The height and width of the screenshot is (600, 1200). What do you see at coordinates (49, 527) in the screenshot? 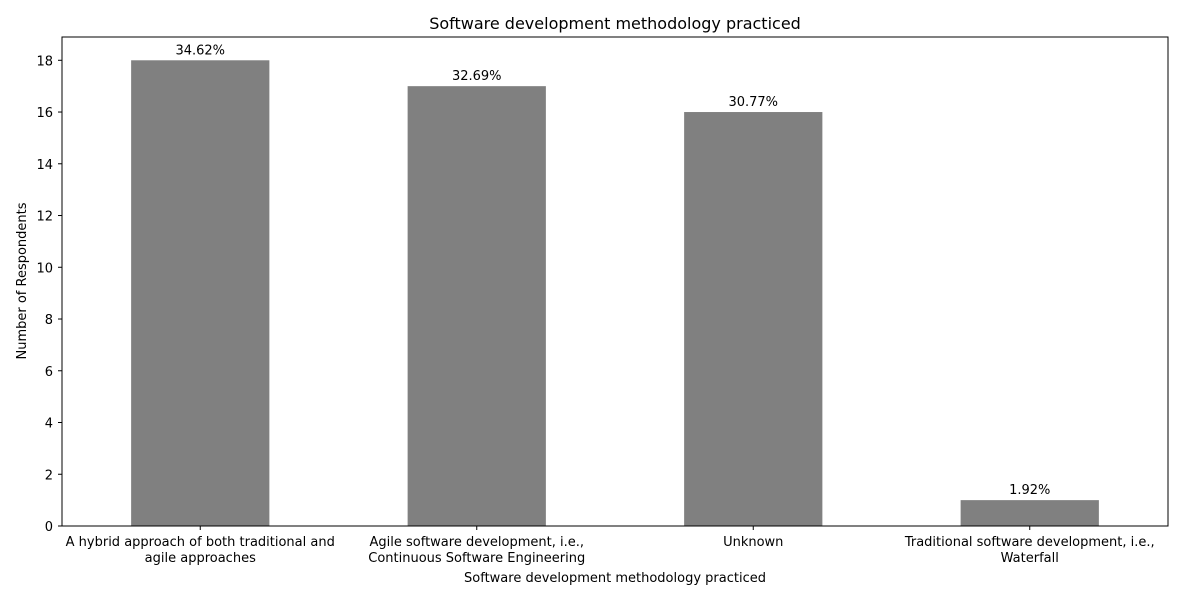
I see `y-tick-label: 0` at bounding box center [49, 527].